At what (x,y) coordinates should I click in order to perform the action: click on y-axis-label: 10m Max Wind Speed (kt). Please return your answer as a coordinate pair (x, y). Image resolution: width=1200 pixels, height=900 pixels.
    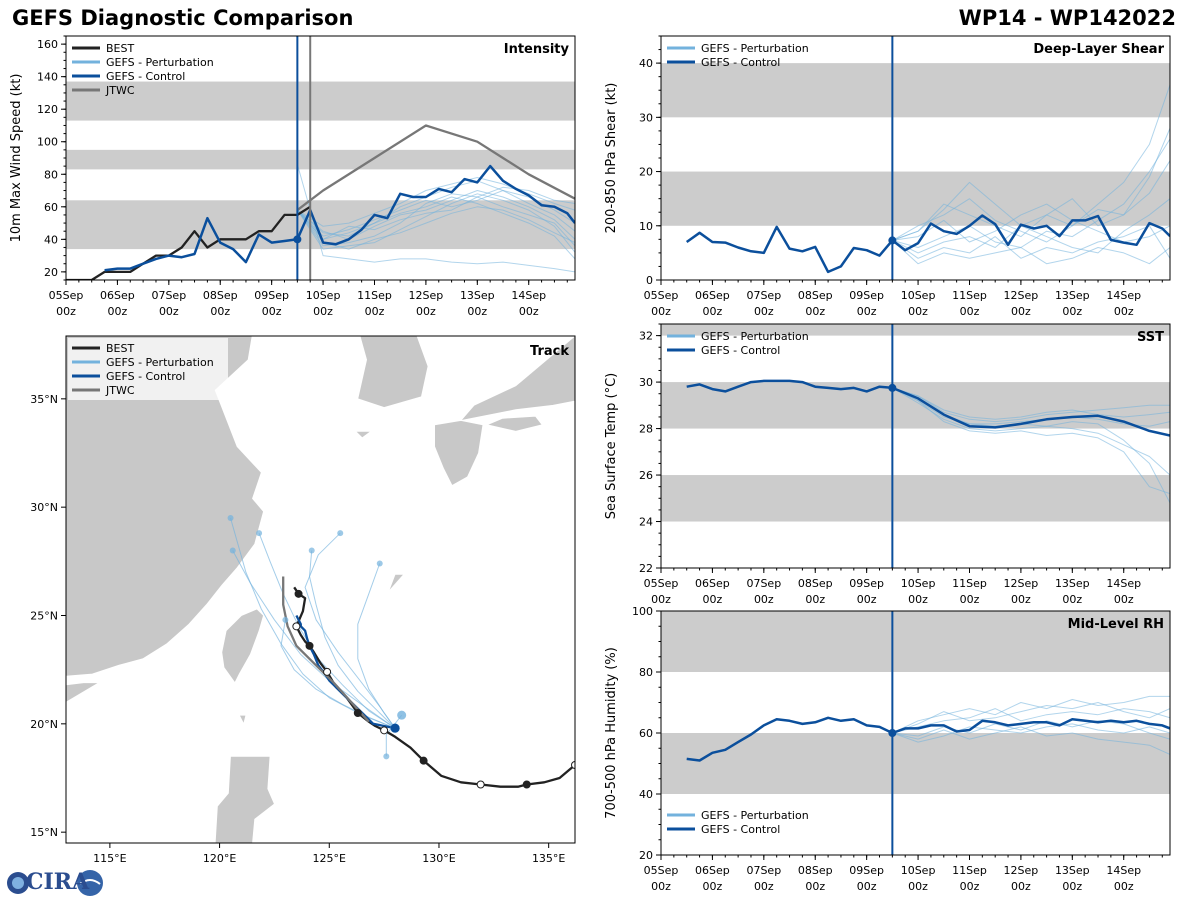
    Looking at the image, I should click on (16, 158).